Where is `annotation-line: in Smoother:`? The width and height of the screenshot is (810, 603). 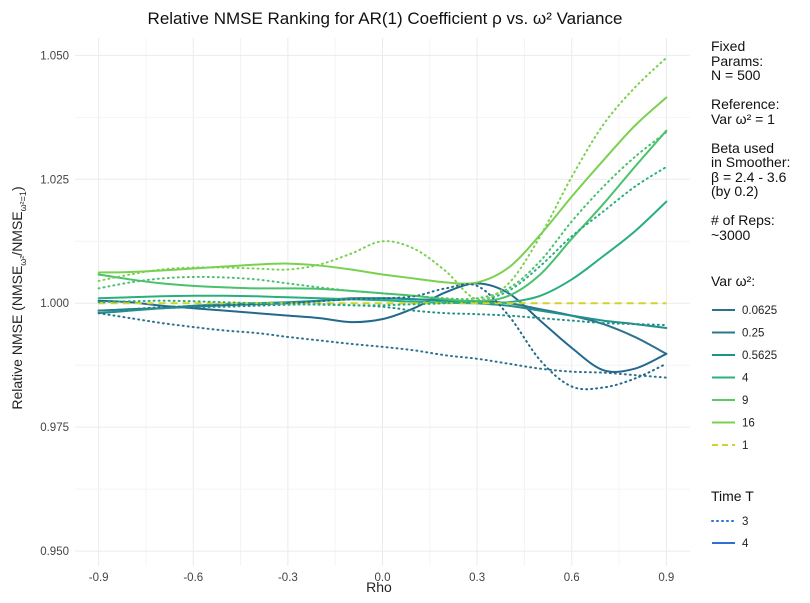 annotation-line: in Smoother: is located at coordinates (751, 162).